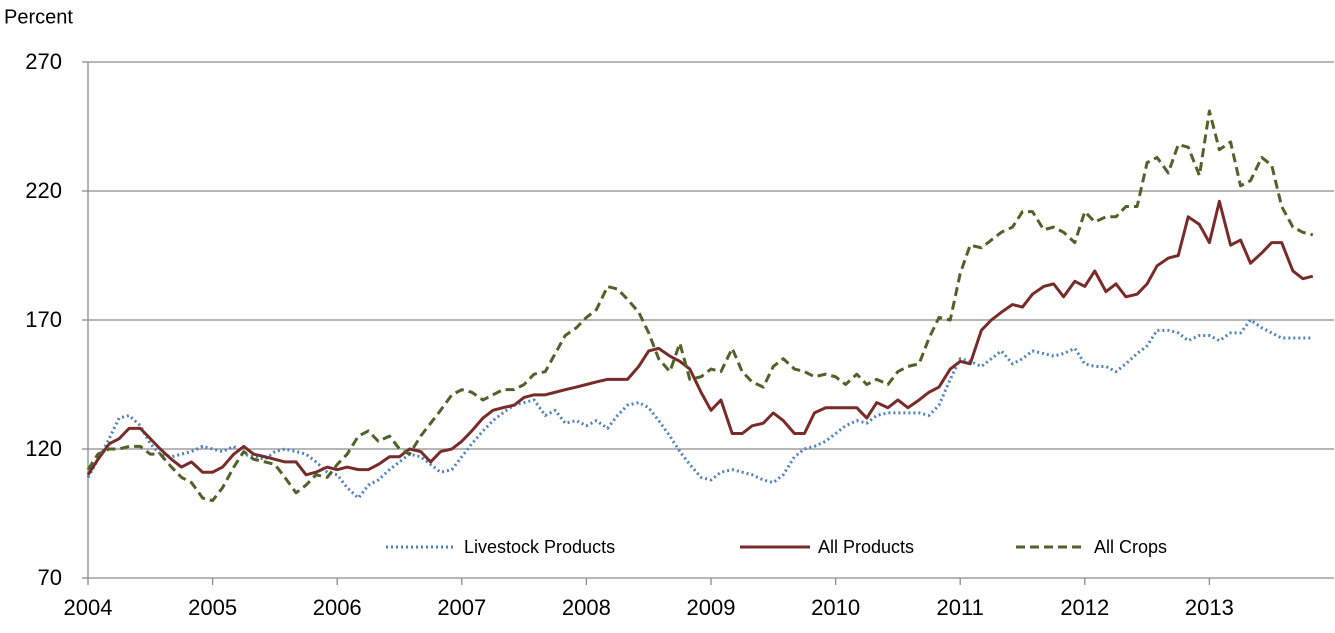  Describe the element at coordinates (212, 607) in the screenshot. I see `x-tick-label: 2005` at that location.